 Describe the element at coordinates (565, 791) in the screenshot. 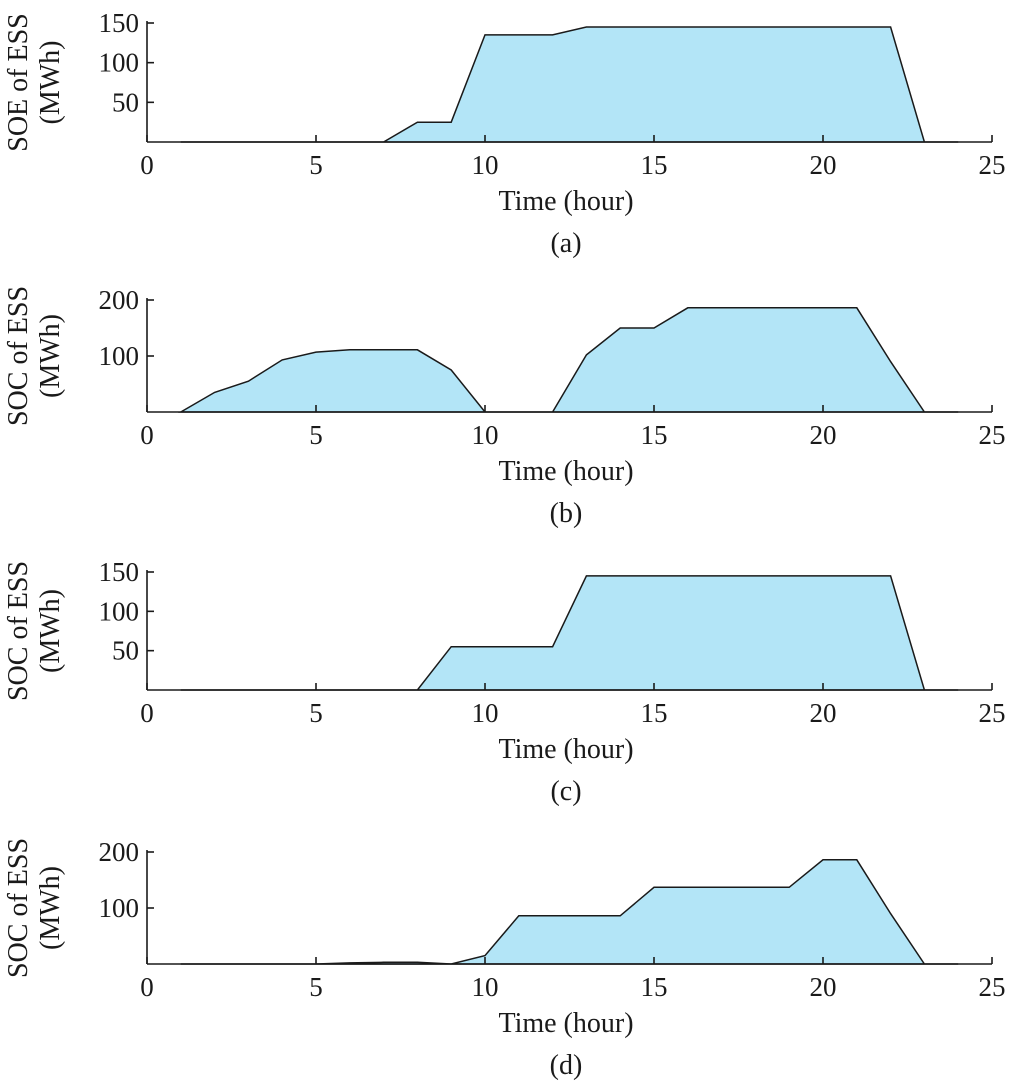

I see `panel-caption: (c)` at that location.